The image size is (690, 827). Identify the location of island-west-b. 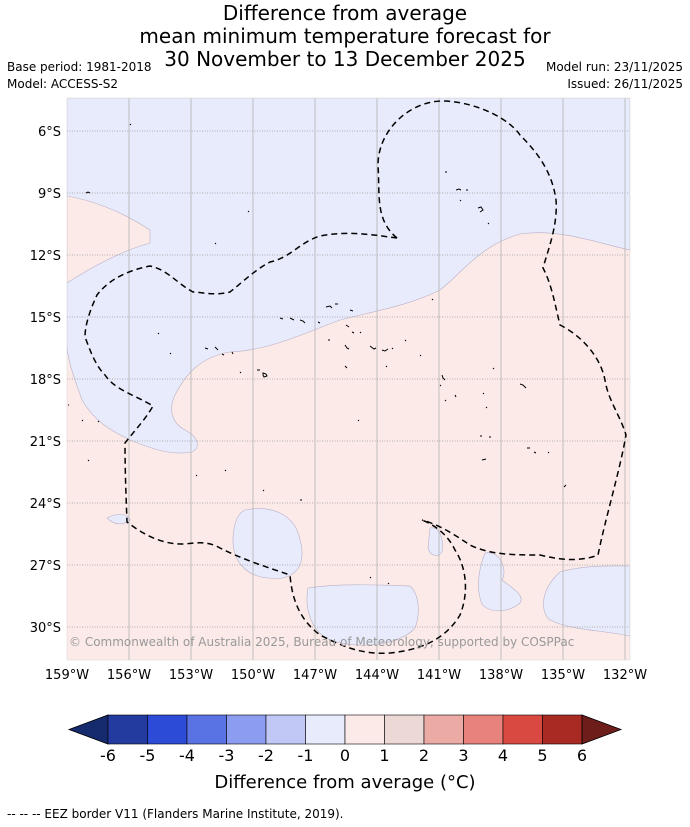
(120, 397).